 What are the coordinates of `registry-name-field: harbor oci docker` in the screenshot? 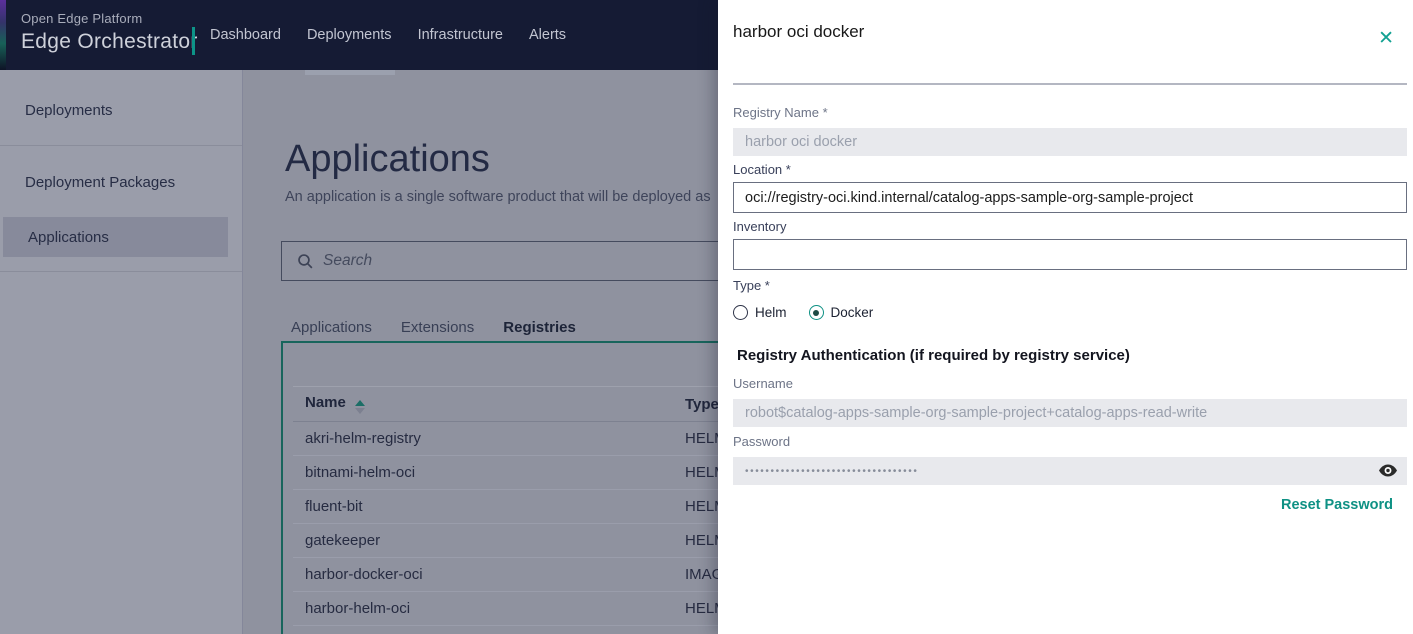 It's located at (1070, 142).